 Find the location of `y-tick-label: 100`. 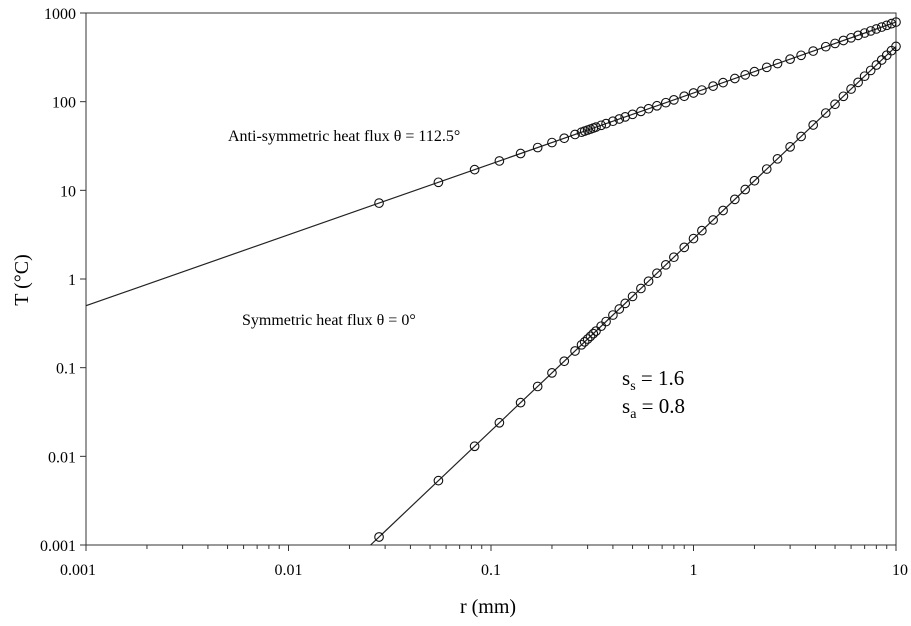

y-tick-label: 100 is located at coordinates (64, 103).